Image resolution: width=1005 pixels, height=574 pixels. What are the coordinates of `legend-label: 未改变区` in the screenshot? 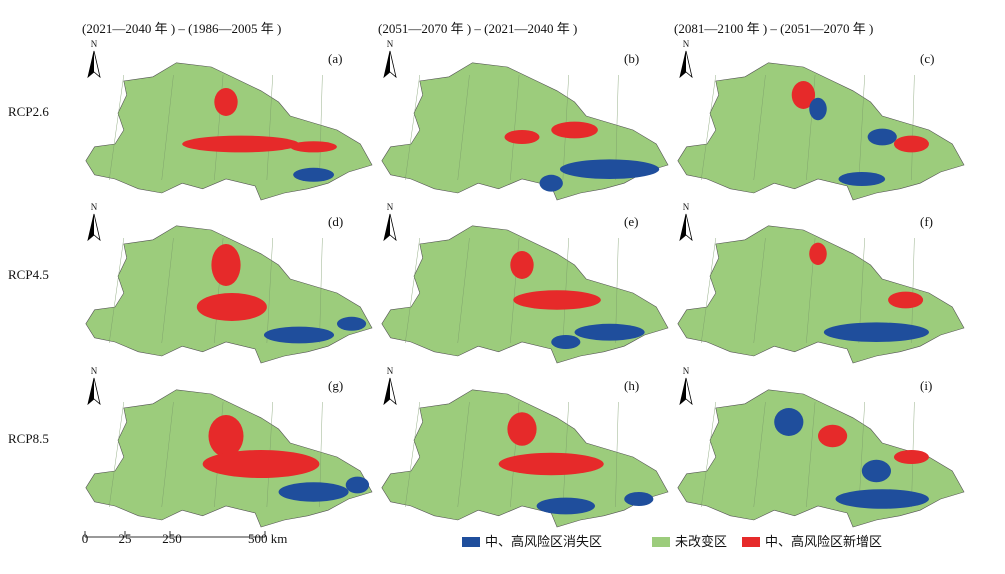 It's located at (701, 541).